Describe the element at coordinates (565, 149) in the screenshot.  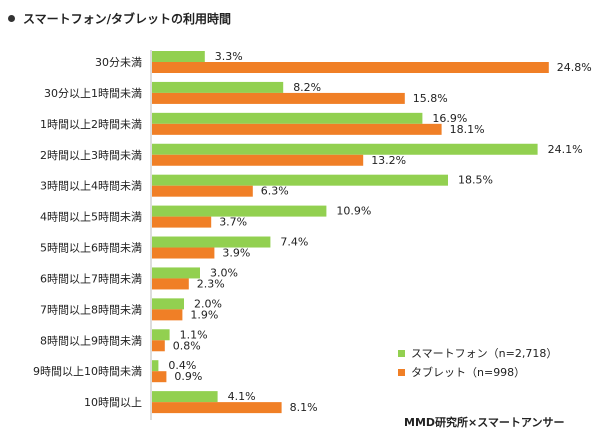
I see `data-label-smartphone: 24.1%` at that location.